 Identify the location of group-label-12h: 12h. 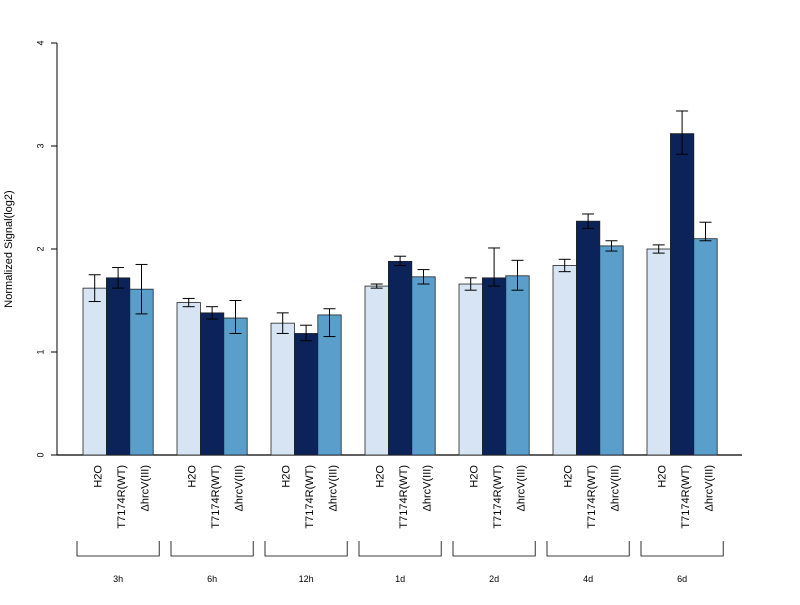
(306, 579).